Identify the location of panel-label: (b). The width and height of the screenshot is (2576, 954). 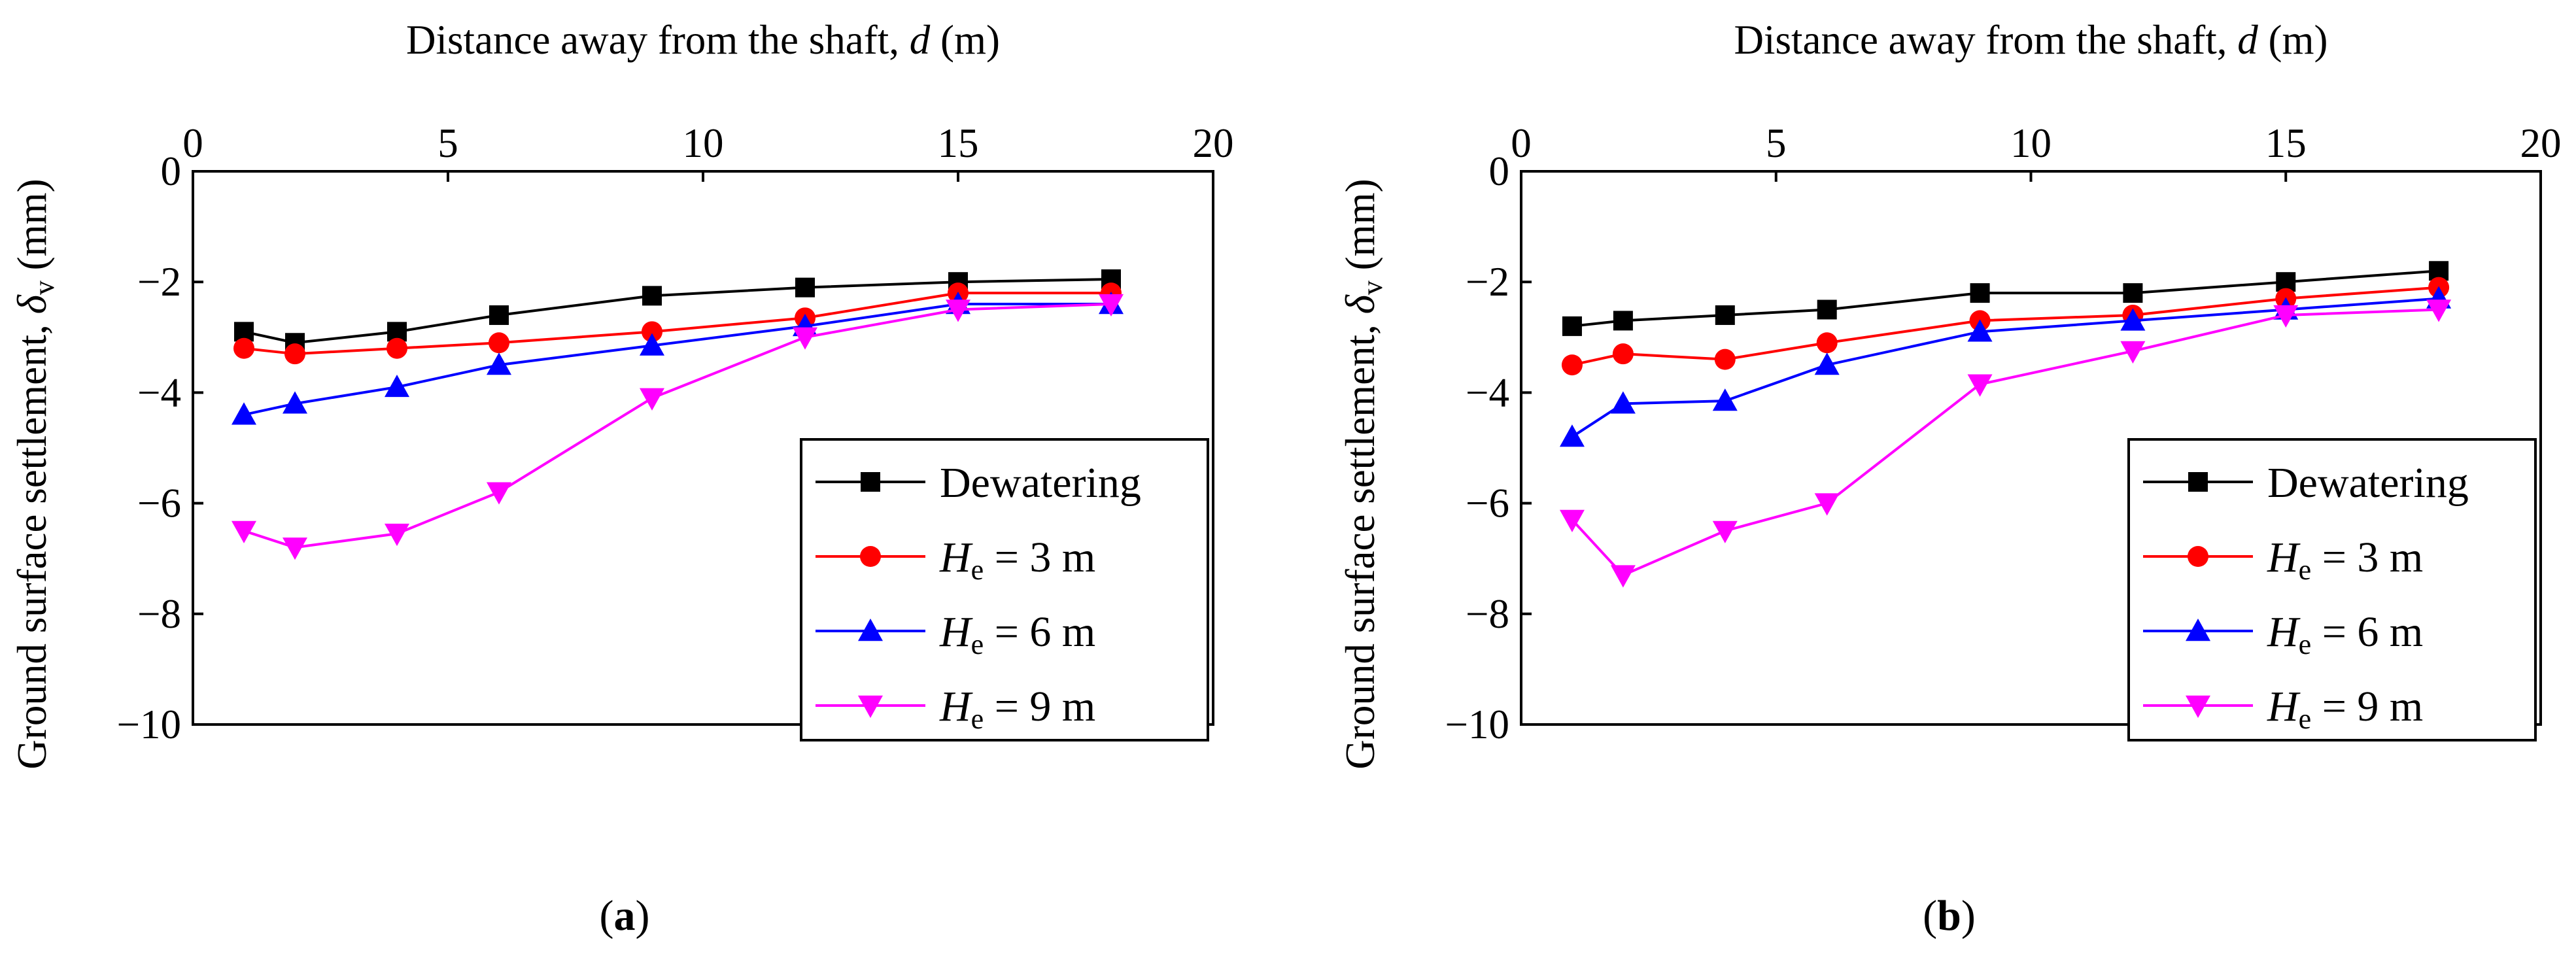
(1950, 916).